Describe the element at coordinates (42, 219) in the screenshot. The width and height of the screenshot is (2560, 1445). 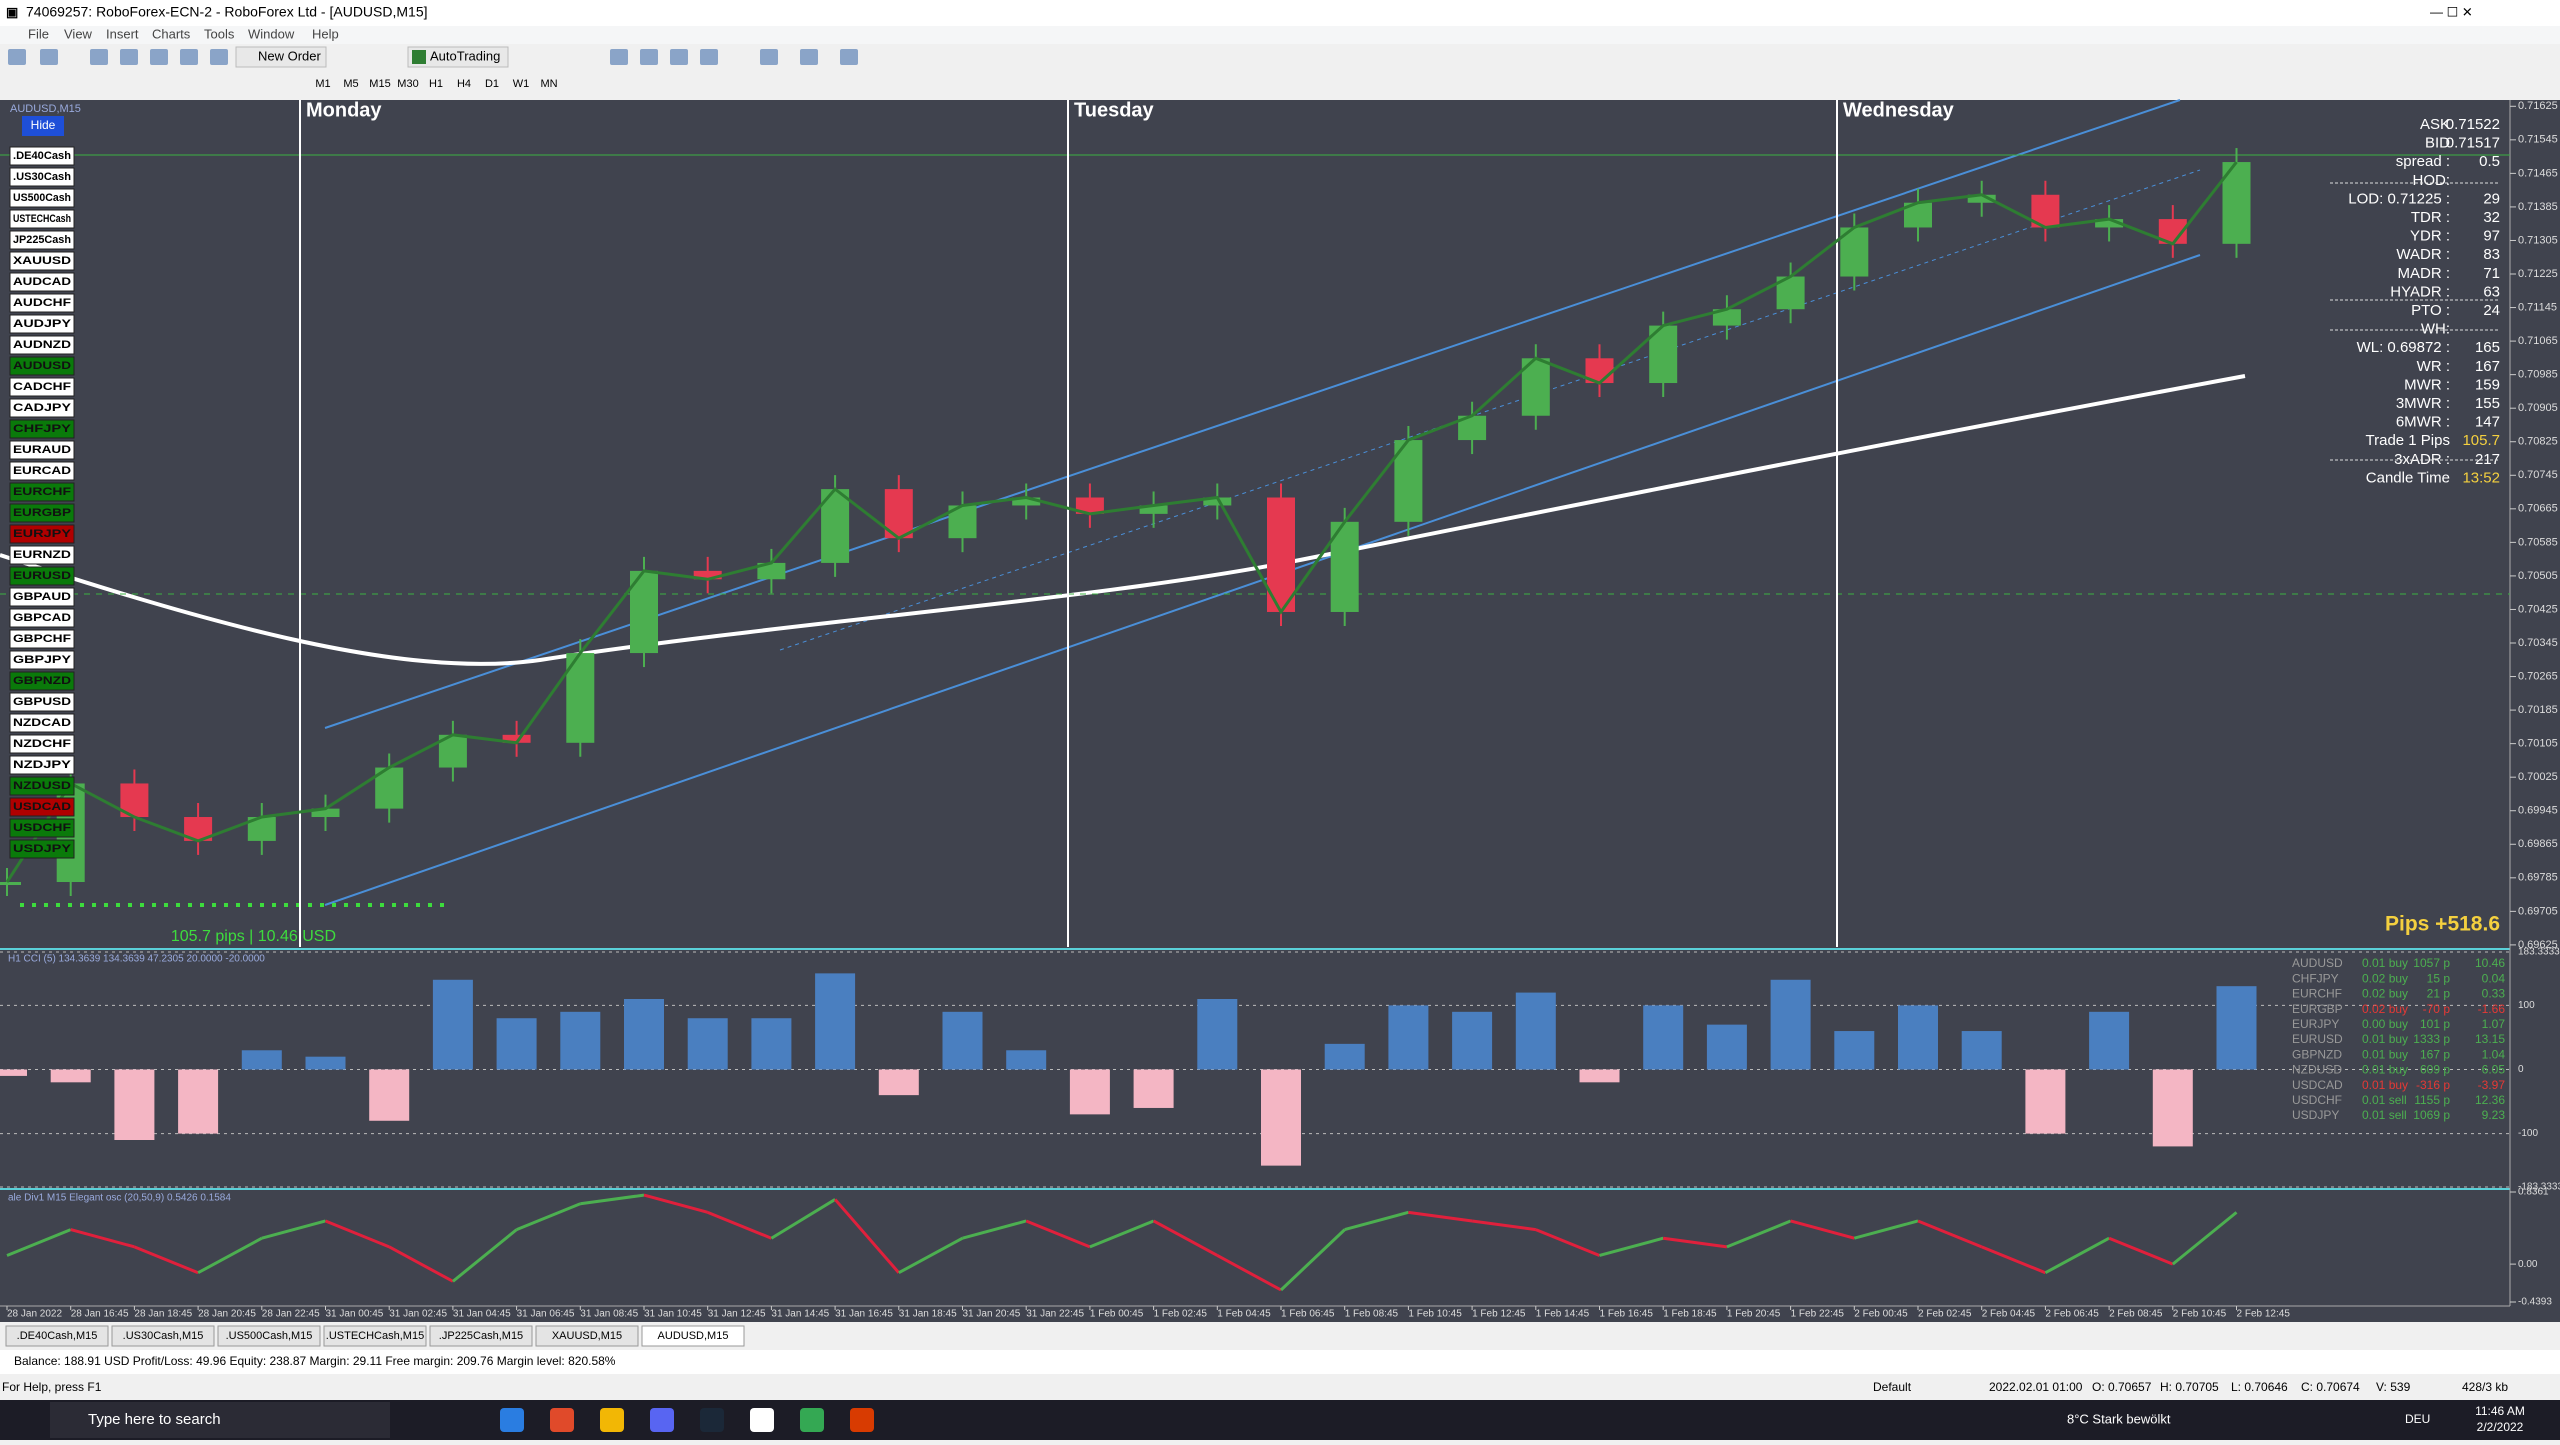
I see `symbol-button-label: USTECHCash` at that location.